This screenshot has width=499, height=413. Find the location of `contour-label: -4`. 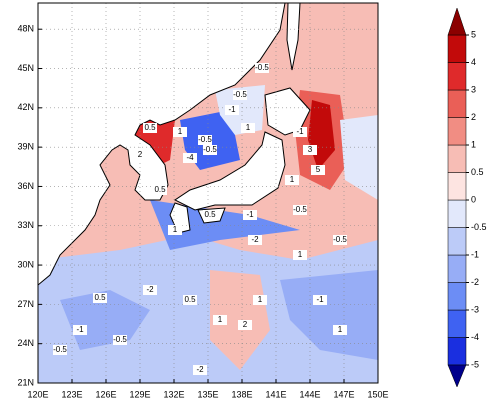

contour-label: -4 is located at coordinates (190, 157).